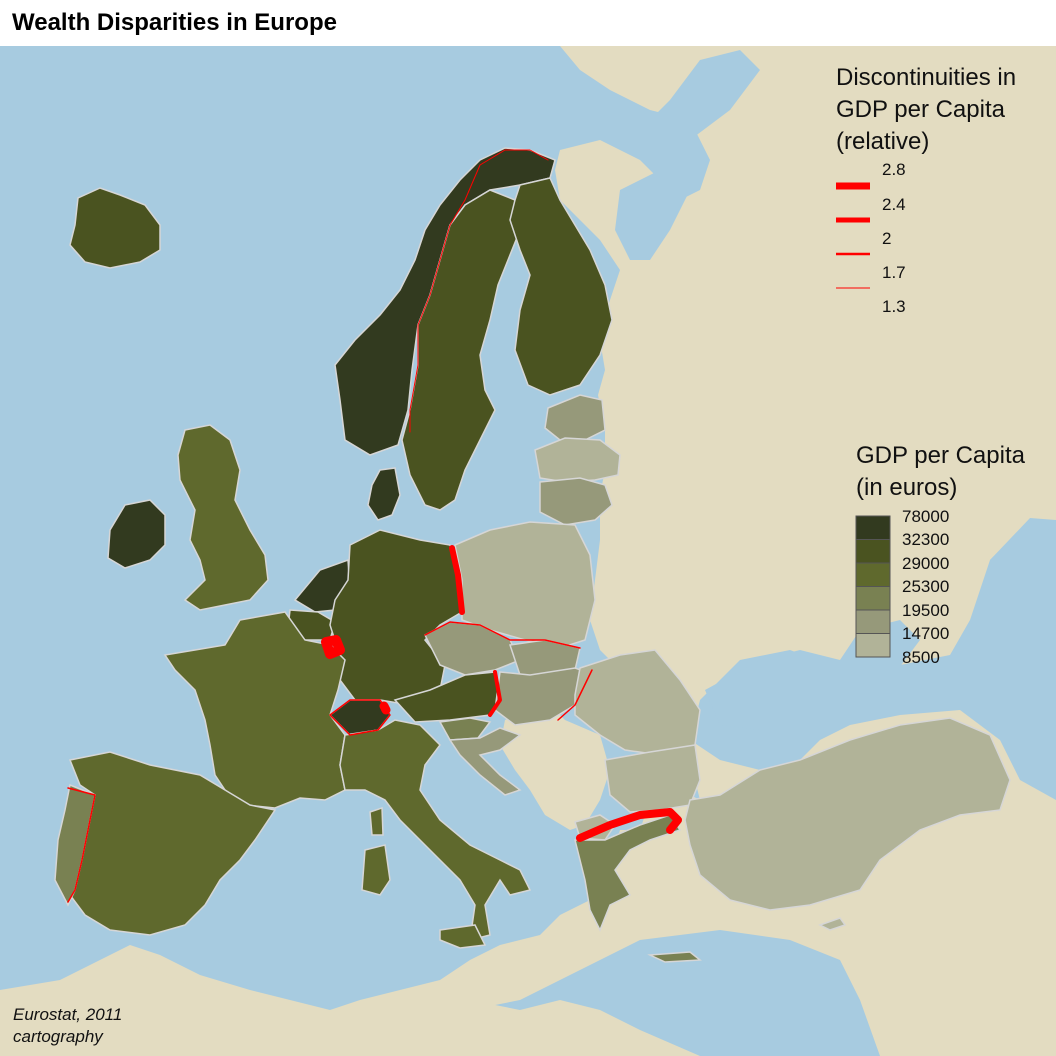 The height and width of the screenshot is (1056, 1056). I want to click on gdp-break-label: 32300, so click(926, 539).